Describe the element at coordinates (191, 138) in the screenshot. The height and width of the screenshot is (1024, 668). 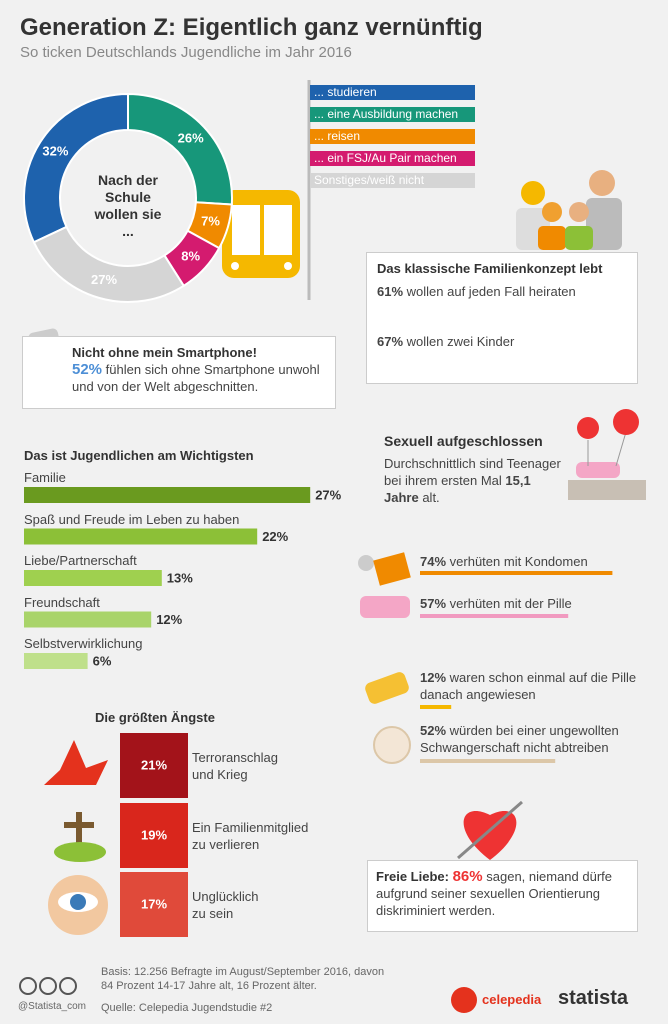
I see `slice-label: 26%` at that location.